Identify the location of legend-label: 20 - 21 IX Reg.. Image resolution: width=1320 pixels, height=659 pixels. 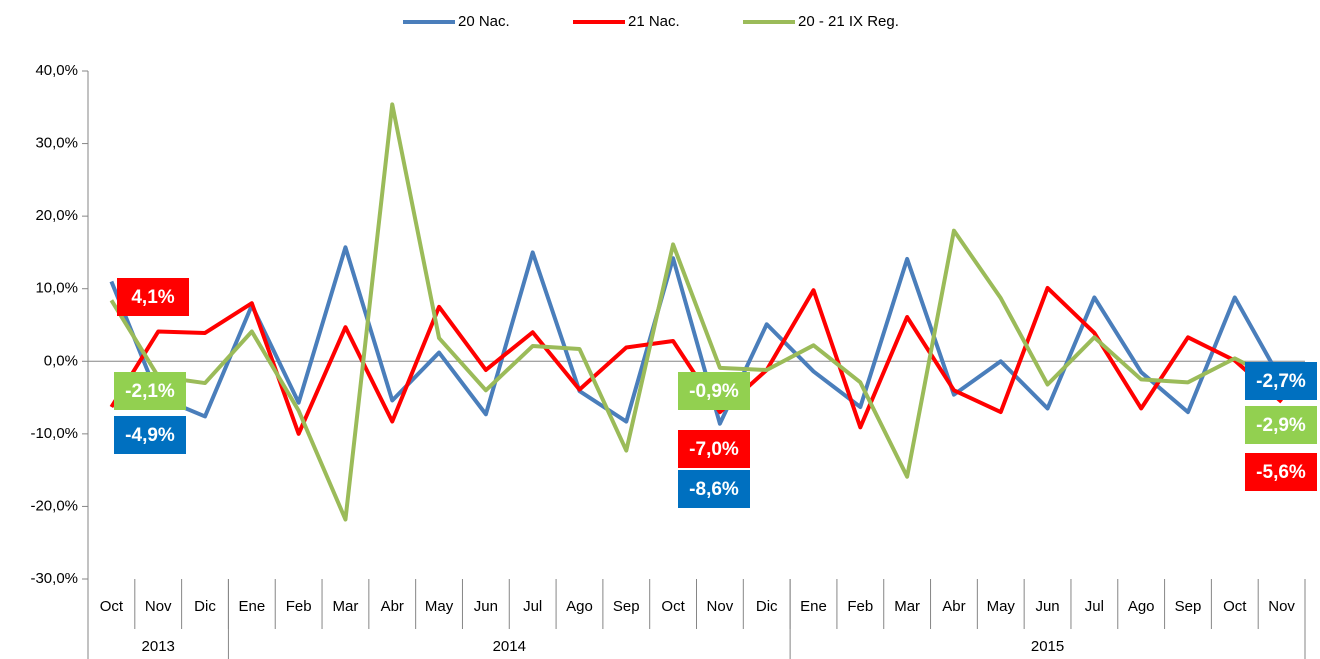
(848, 21).